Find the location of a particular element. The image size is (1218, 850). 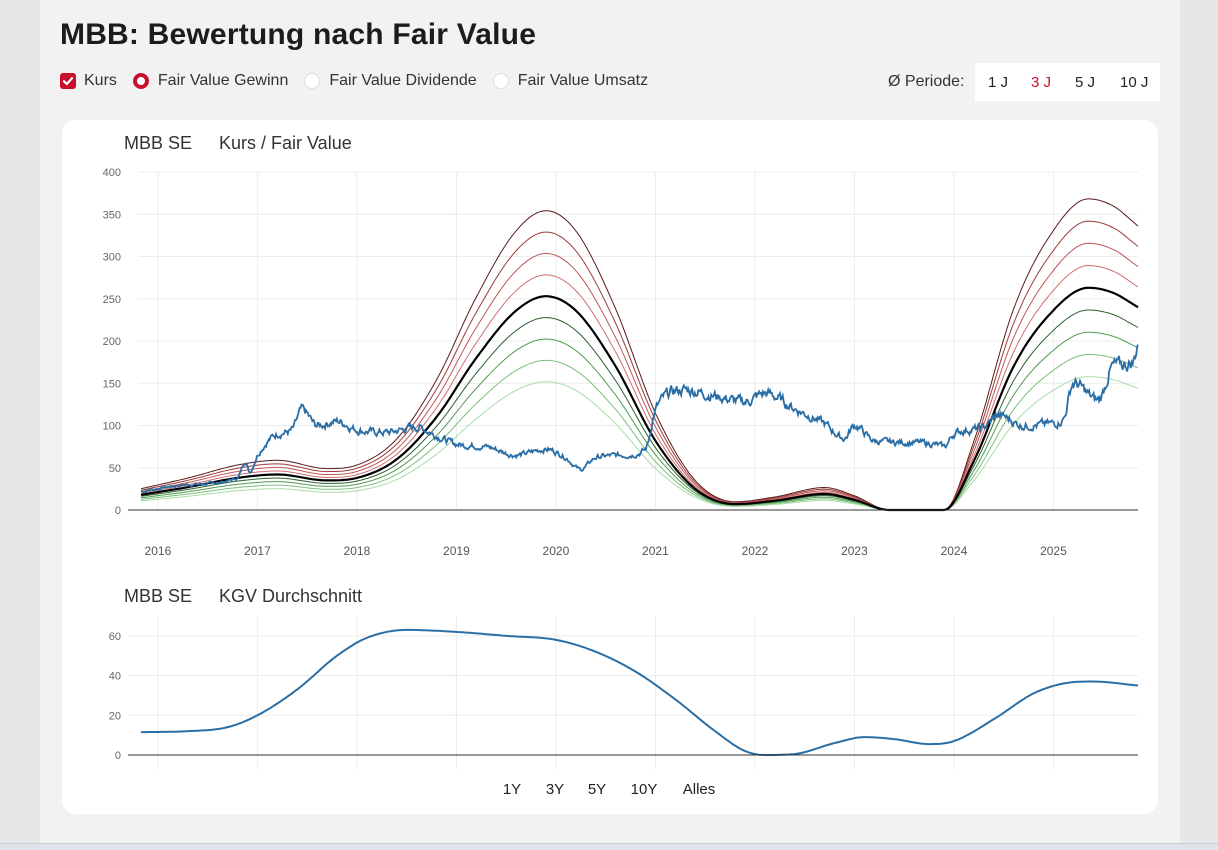

option-fair-value-gewinn-label: Fair Value Gewinn is located at coordinates (223, 80).